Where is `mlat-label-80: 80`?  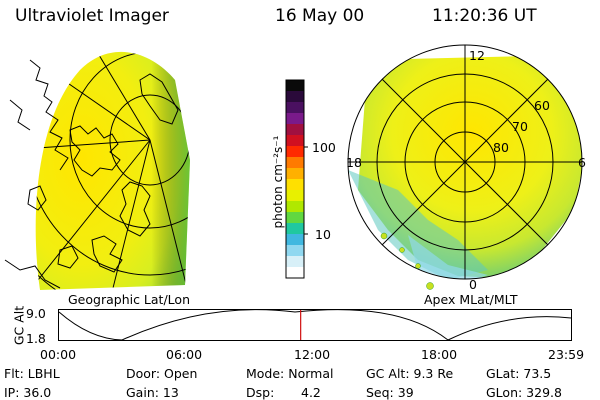 mlat-label-80: 80 is located at coordinates (501, 147).